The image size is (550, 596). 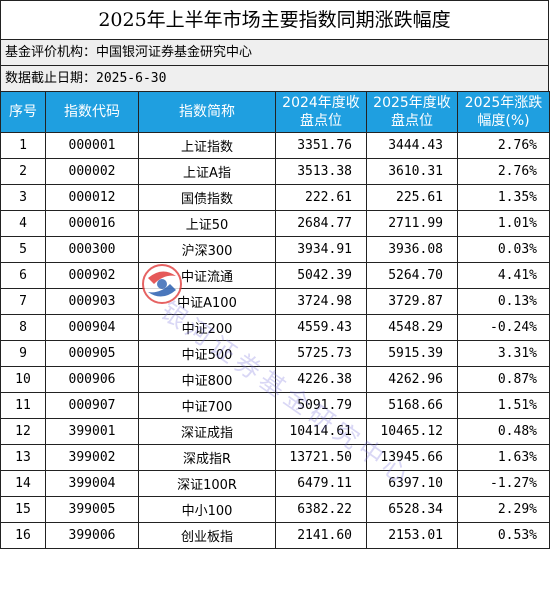 I want to click on header-change: 2025年涨跌 幅度(%), so click(x=503, y=112).